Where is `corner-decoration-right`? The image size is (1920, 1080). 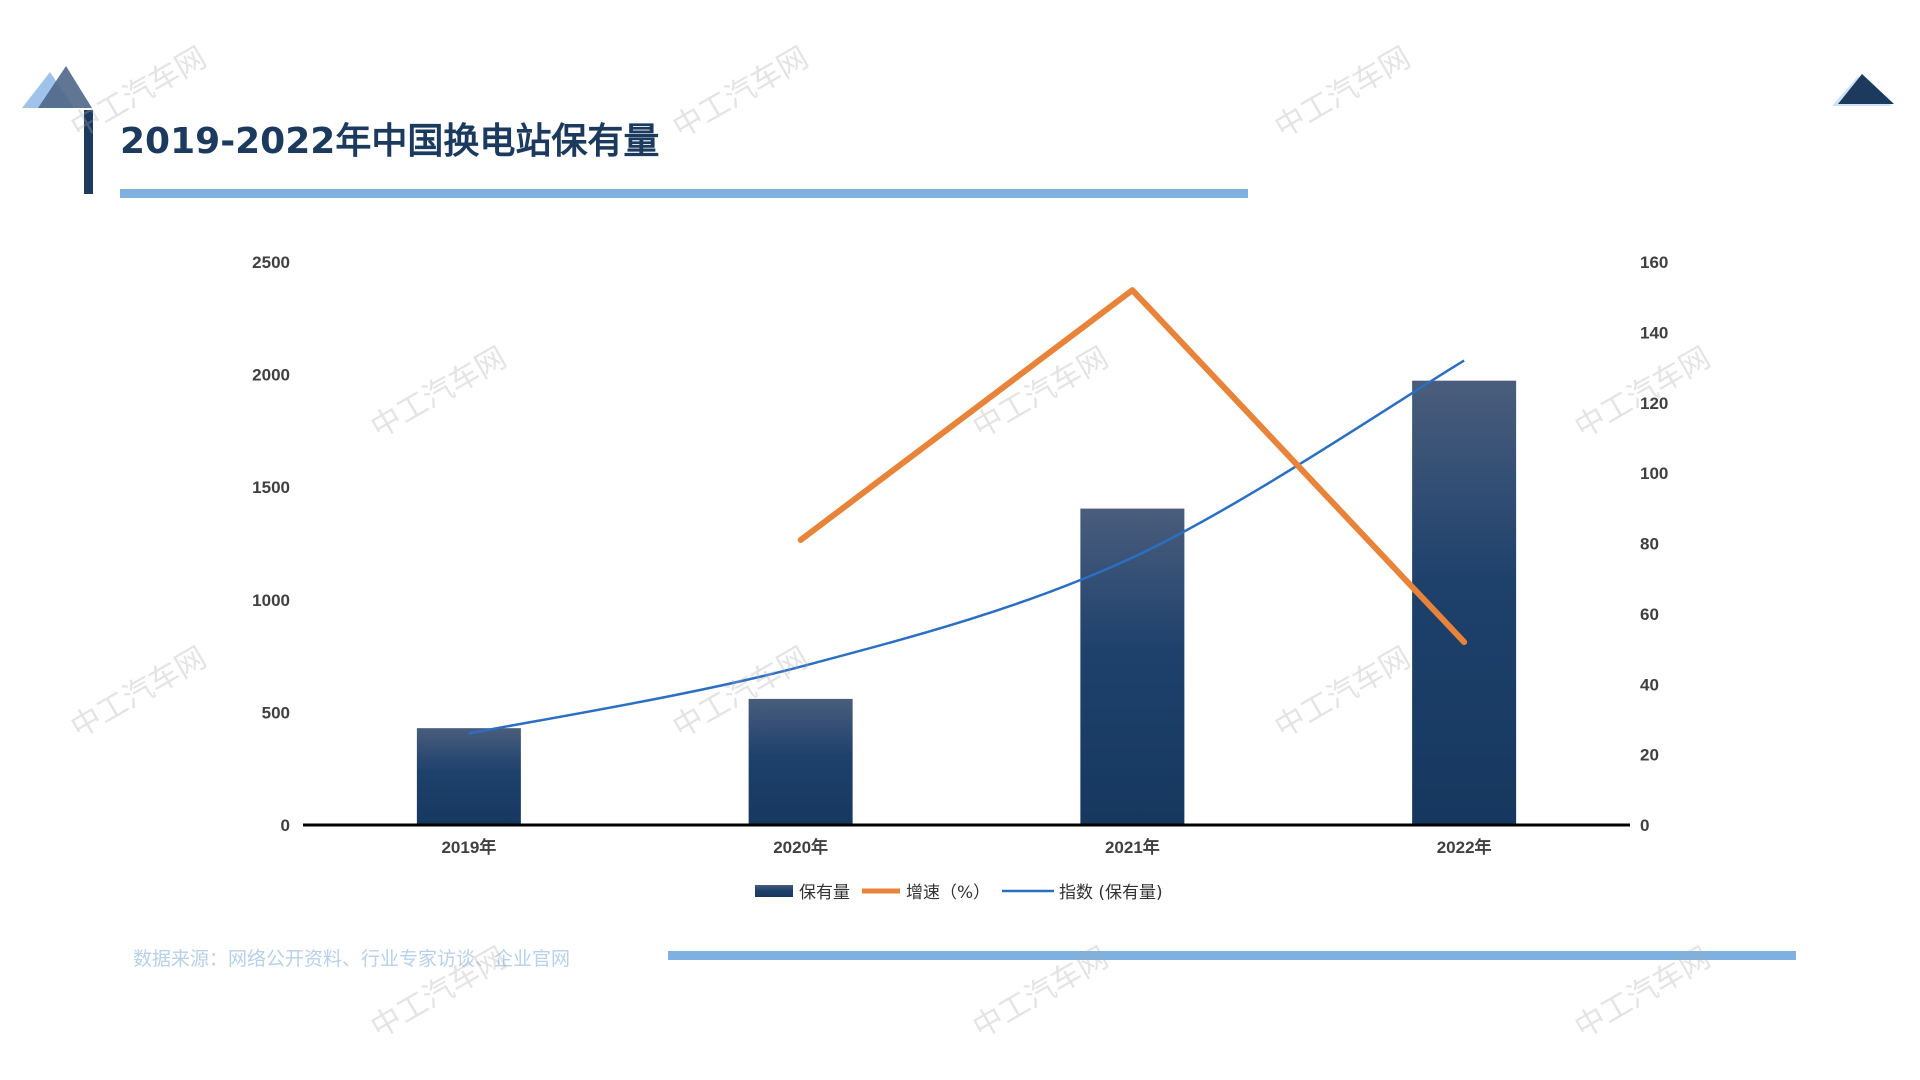
corner-decoration-right is located at coordinates (1863, 90).